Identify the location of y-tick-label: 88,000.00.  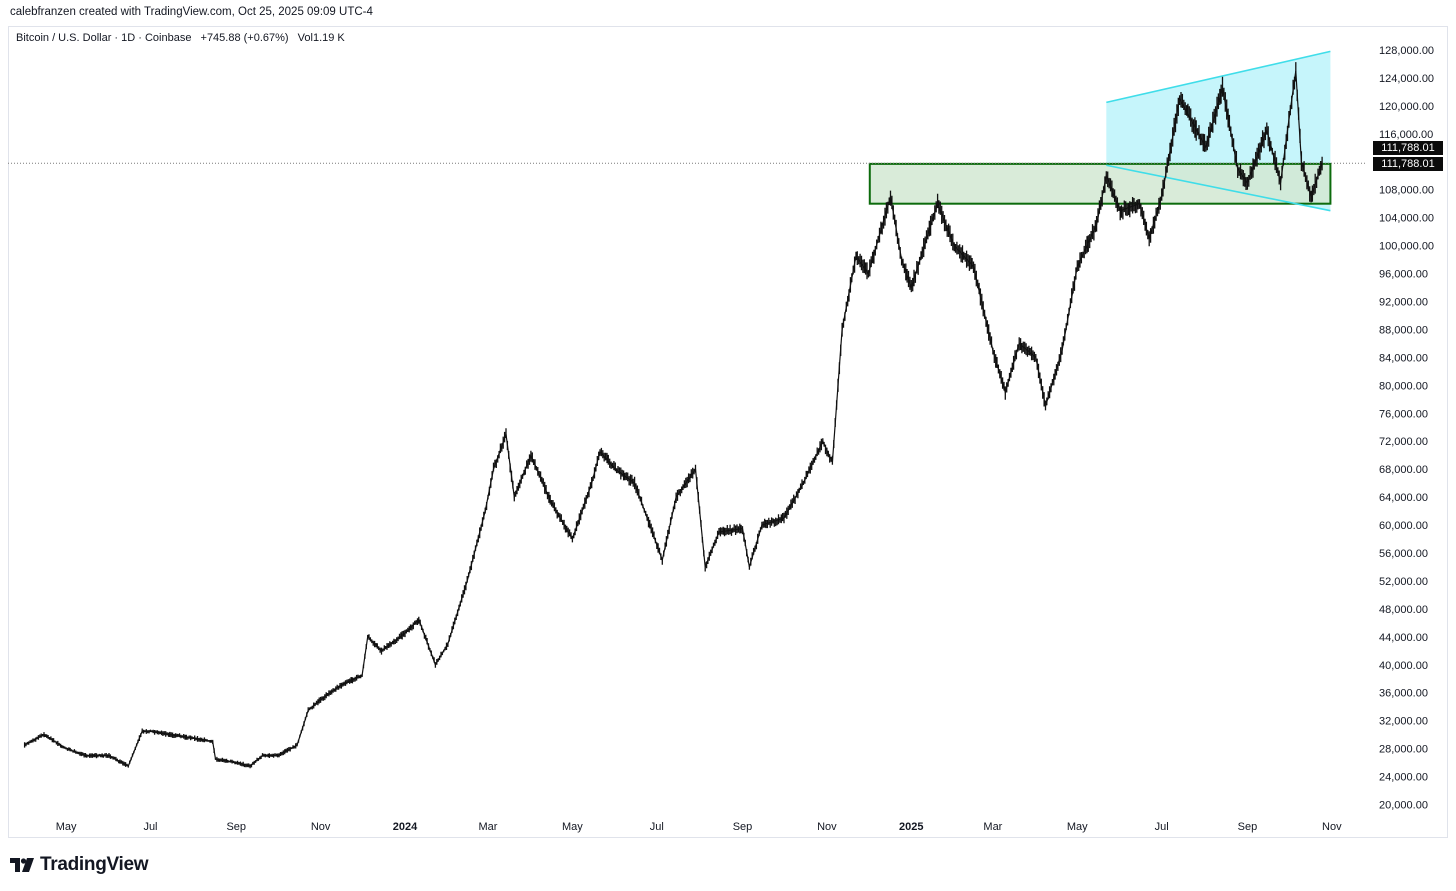
(1403, 330).